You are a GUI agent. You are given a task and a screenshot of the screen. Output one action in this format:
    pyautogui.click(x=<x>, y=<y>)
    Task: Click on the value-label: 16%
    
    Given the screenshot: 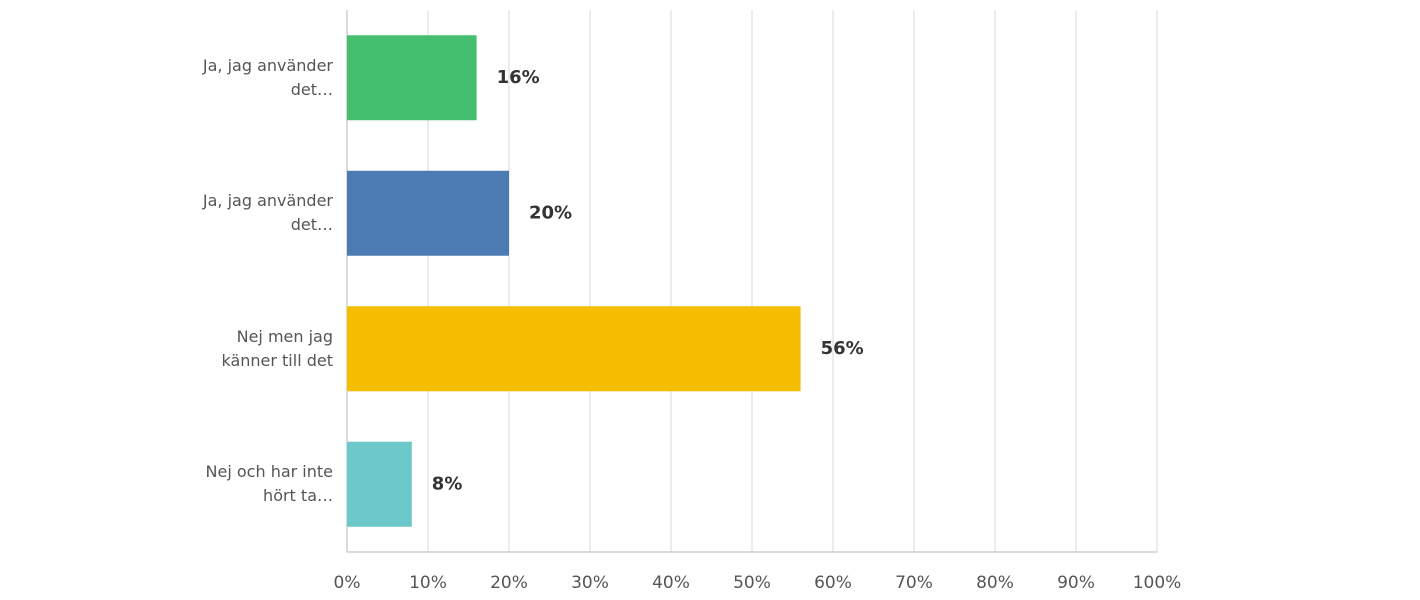 What is the action you would take?
    pyautogui.click(x=518, y=77)
    